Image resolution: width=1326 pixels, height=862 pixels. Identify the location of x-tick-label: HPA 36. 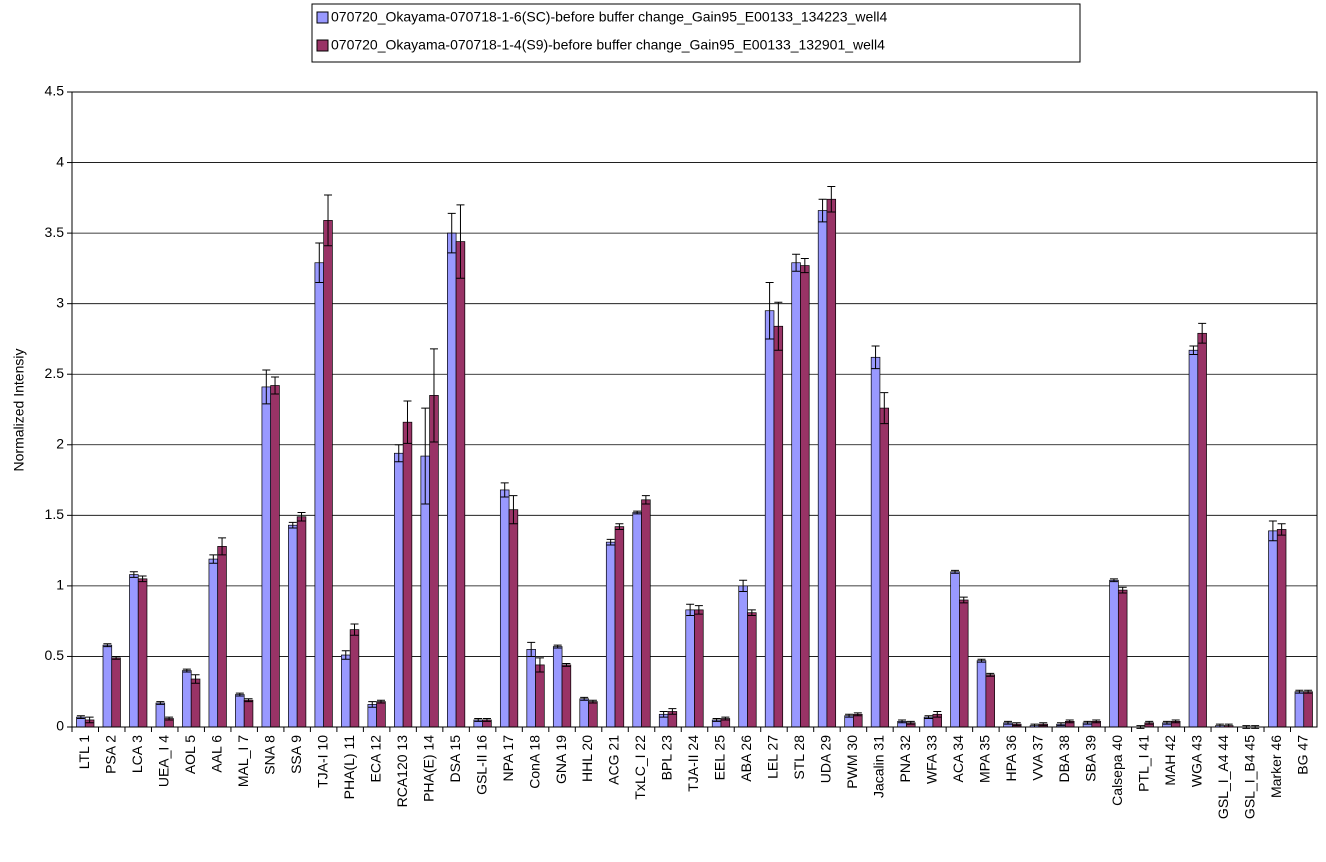
(1011, 758).